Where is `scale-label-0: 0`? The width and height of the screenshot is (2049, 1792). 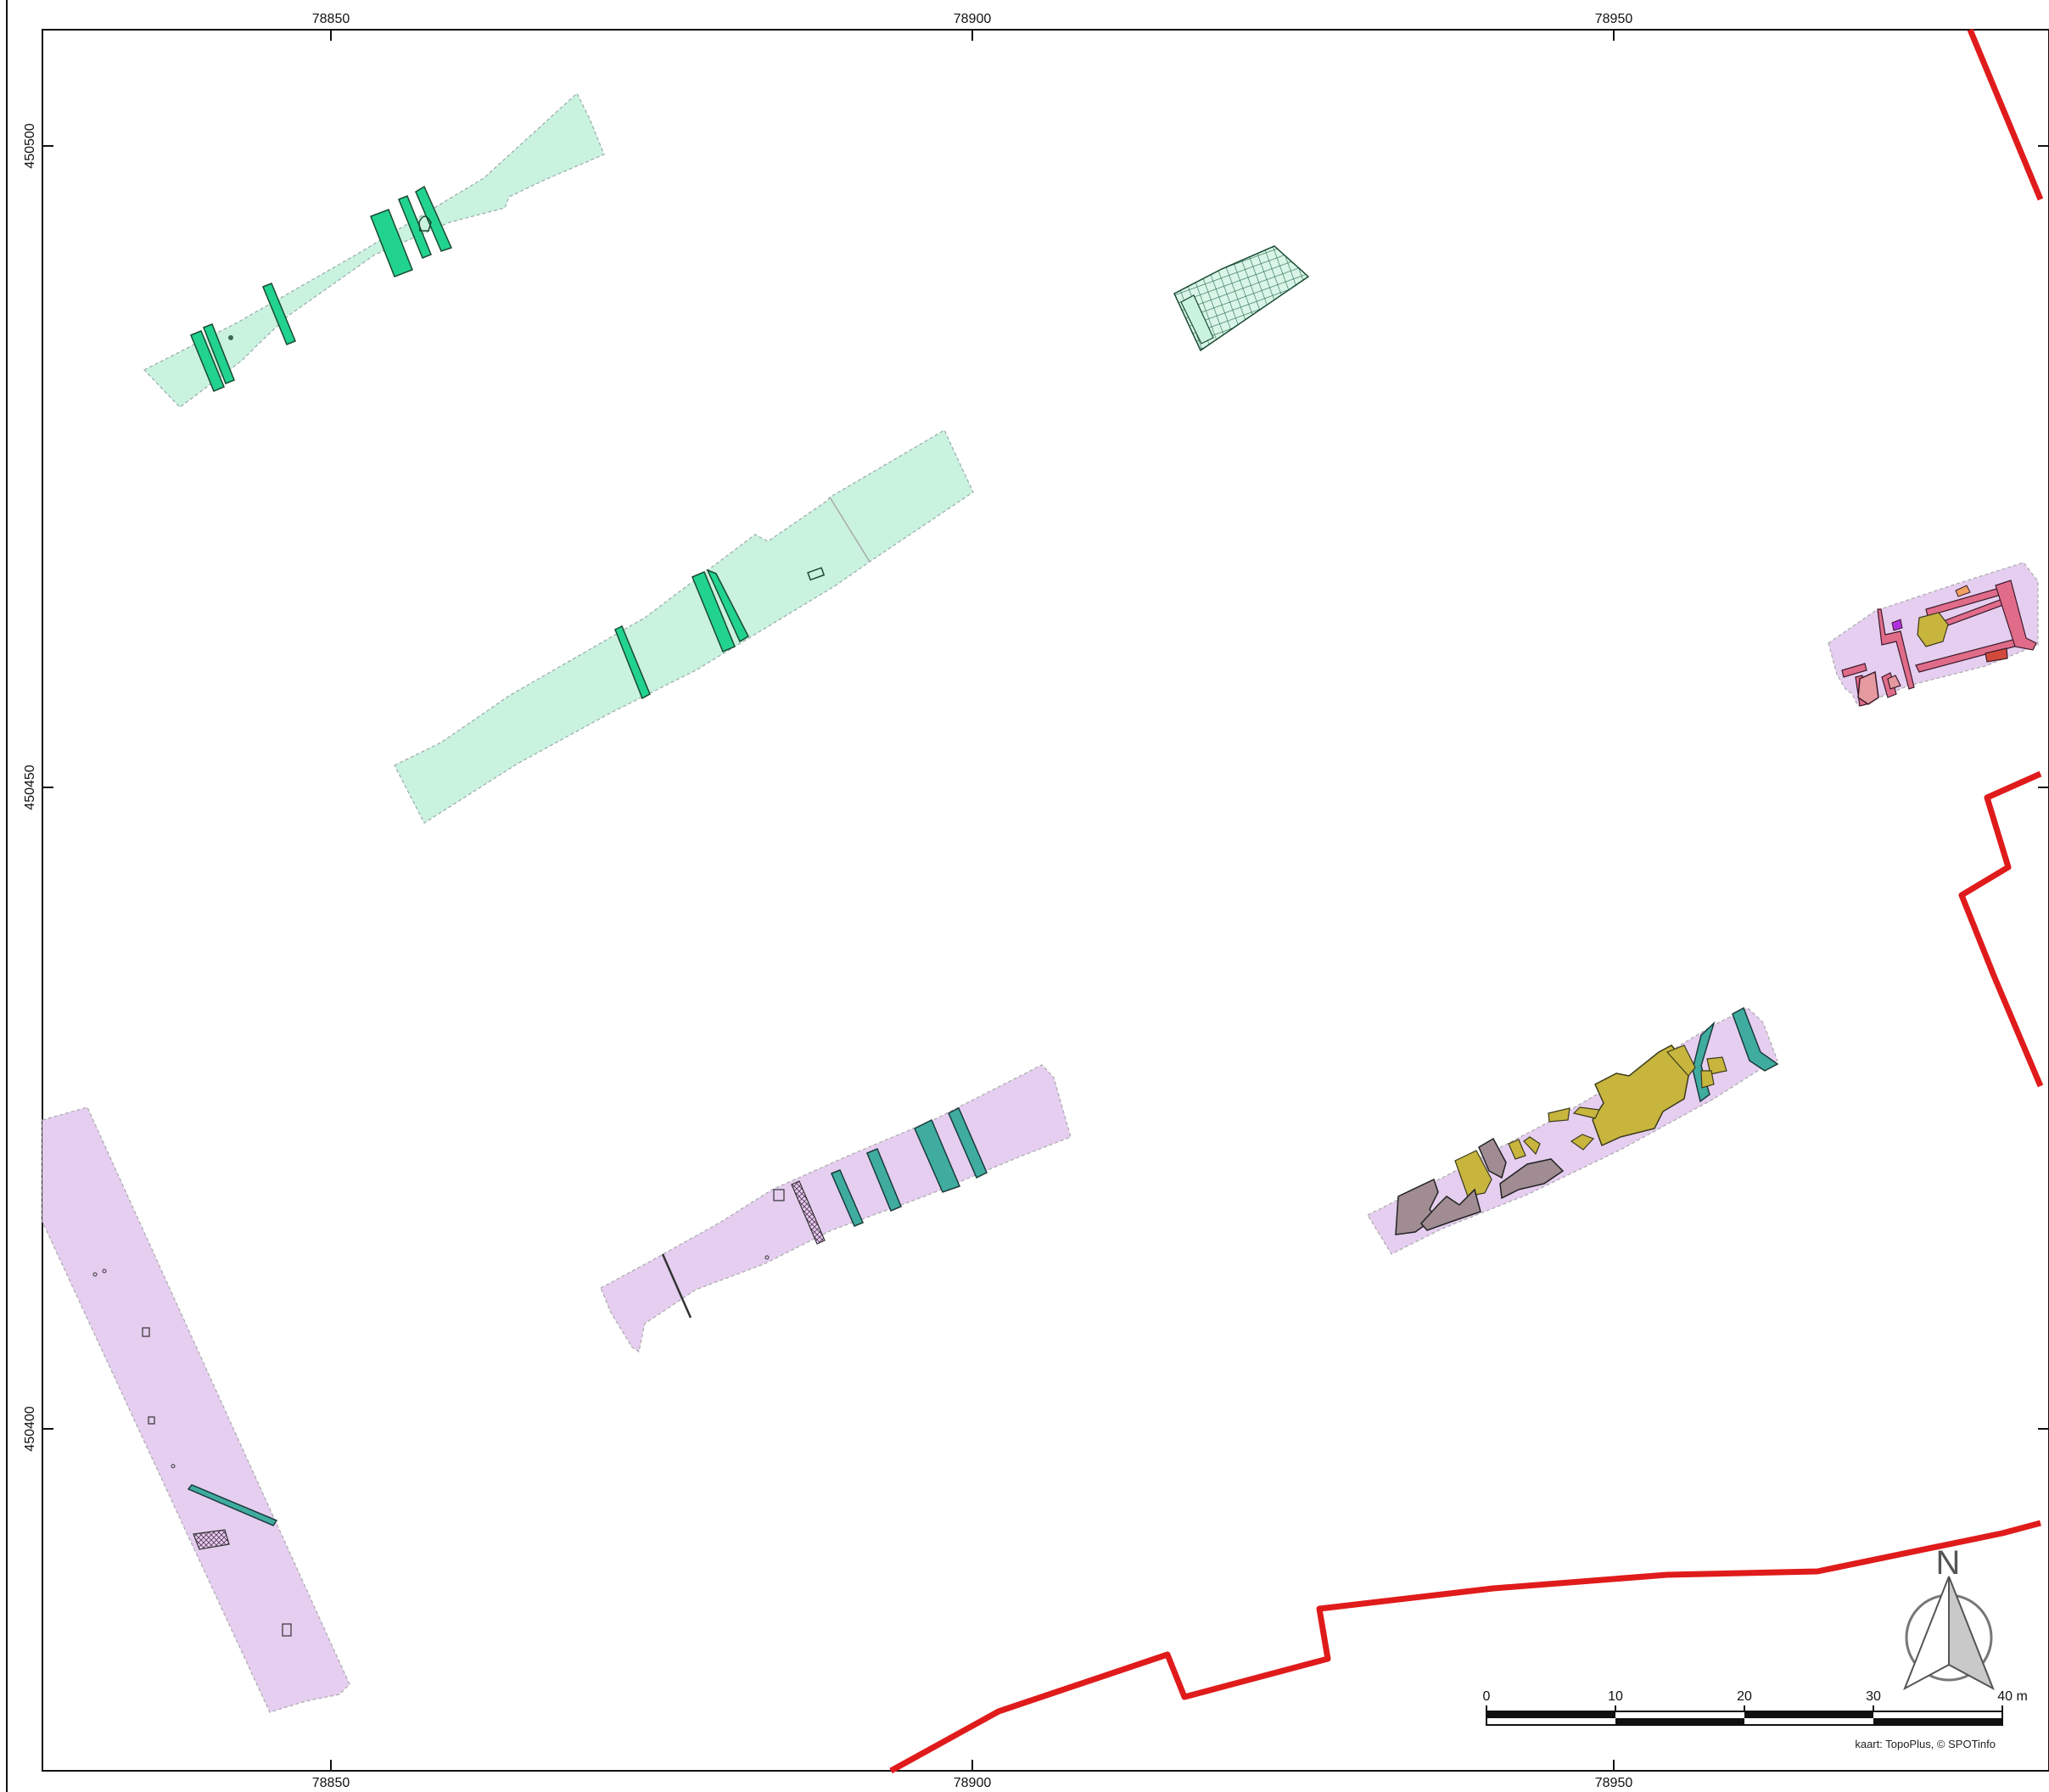
scale-label-0: 0 is located at coordinates (1487, 1697).